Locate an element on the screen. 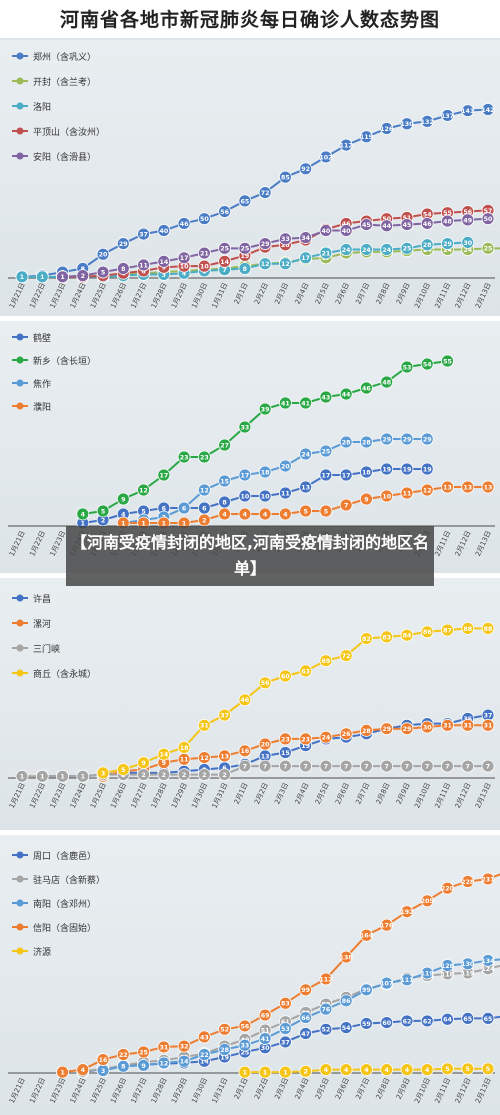  data-label: 41 is located at coordinates (265, 1039).